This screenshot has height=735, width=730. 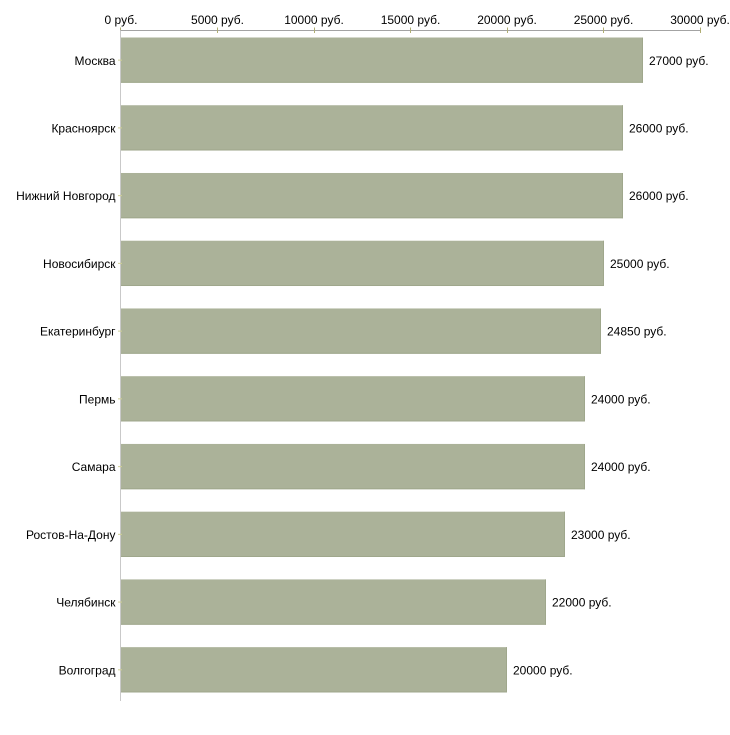 I want to click on svg-text: Челябинск, so click(x=86, y=603).